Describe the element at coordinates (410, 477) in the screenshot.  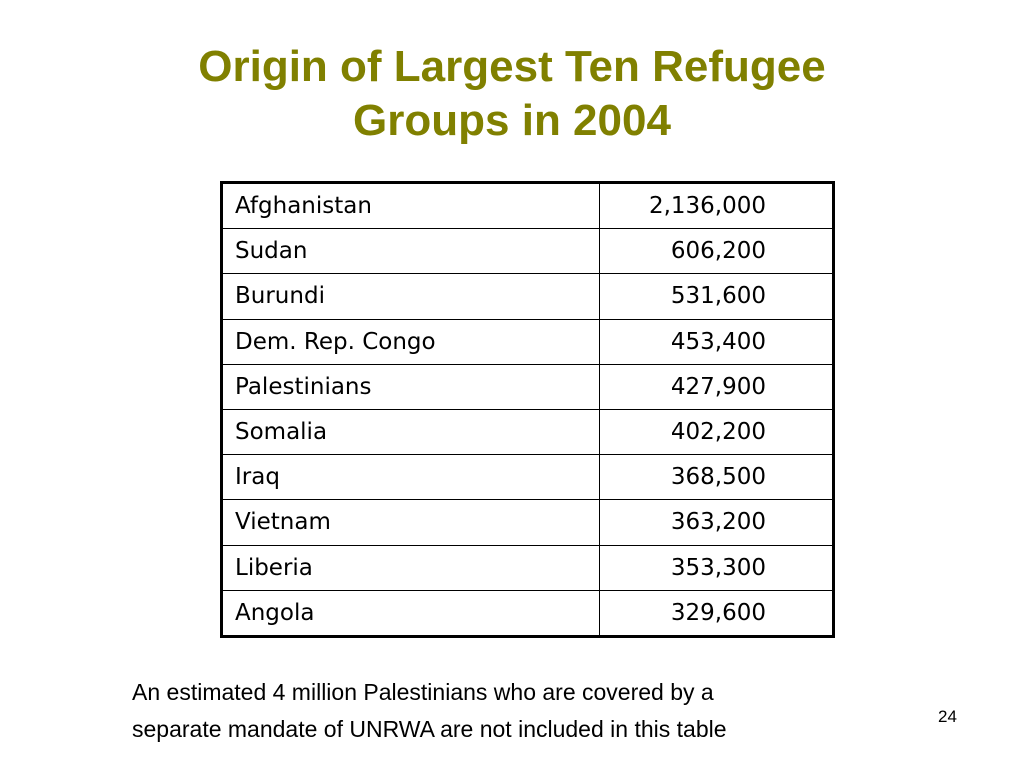
I see `country-cell: Iraq` at that location.